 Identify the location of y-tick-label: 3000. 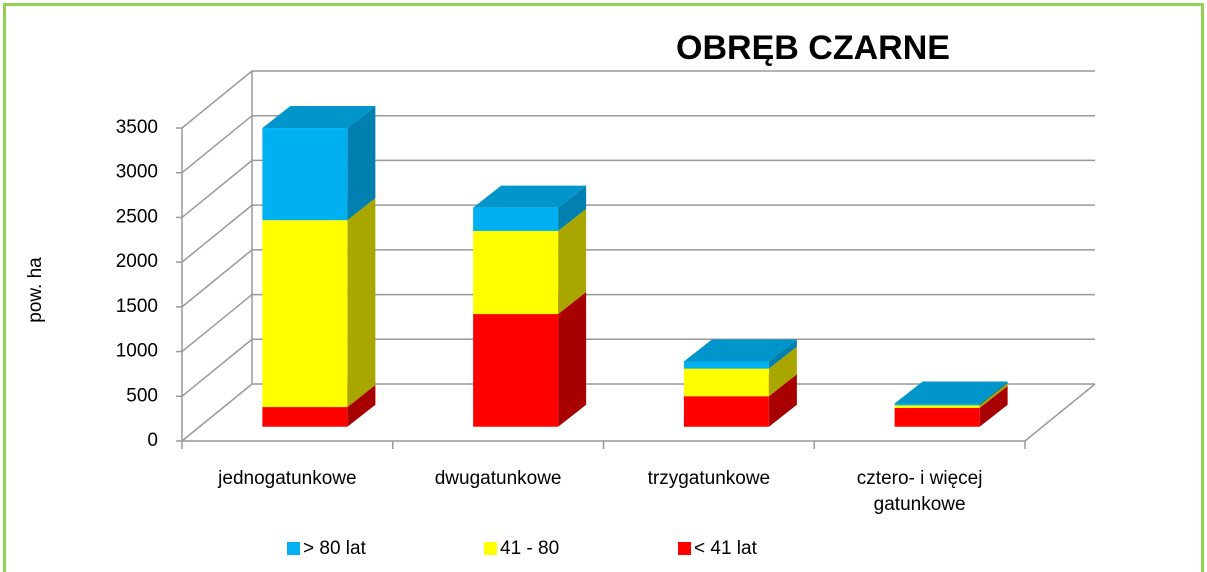
(137, 172).